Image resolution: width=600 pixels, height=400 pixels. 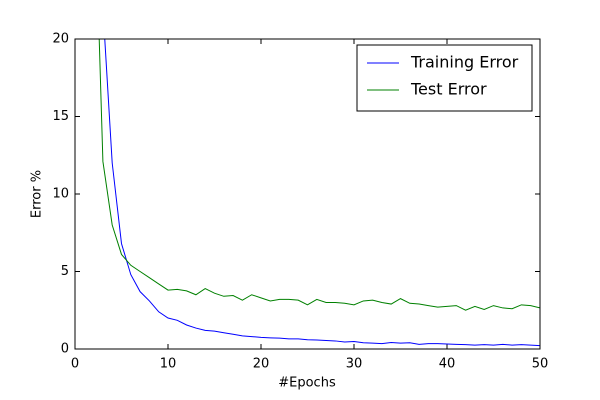 What do you see at coordinates (464, 62) in the screenshot?
I see `legend-label: Training Error` at bounding box center [464, 62].